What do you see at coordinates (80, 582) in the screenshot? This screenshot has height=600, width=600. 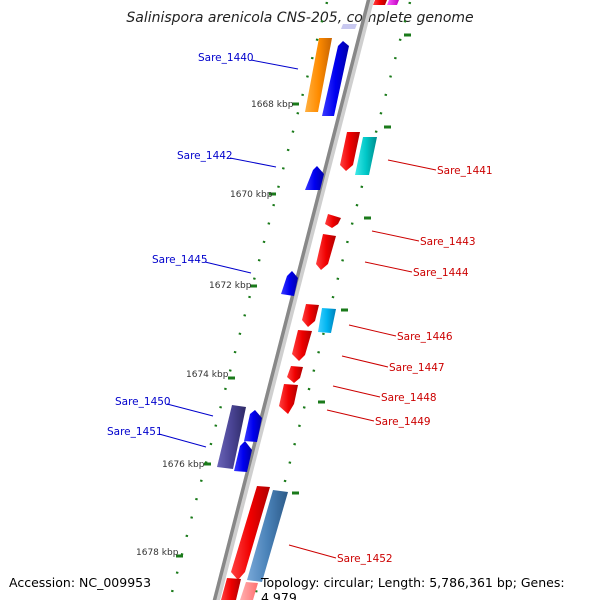 I see `accession-text: Accession: NC_009953` at bounding box center [80, 582].